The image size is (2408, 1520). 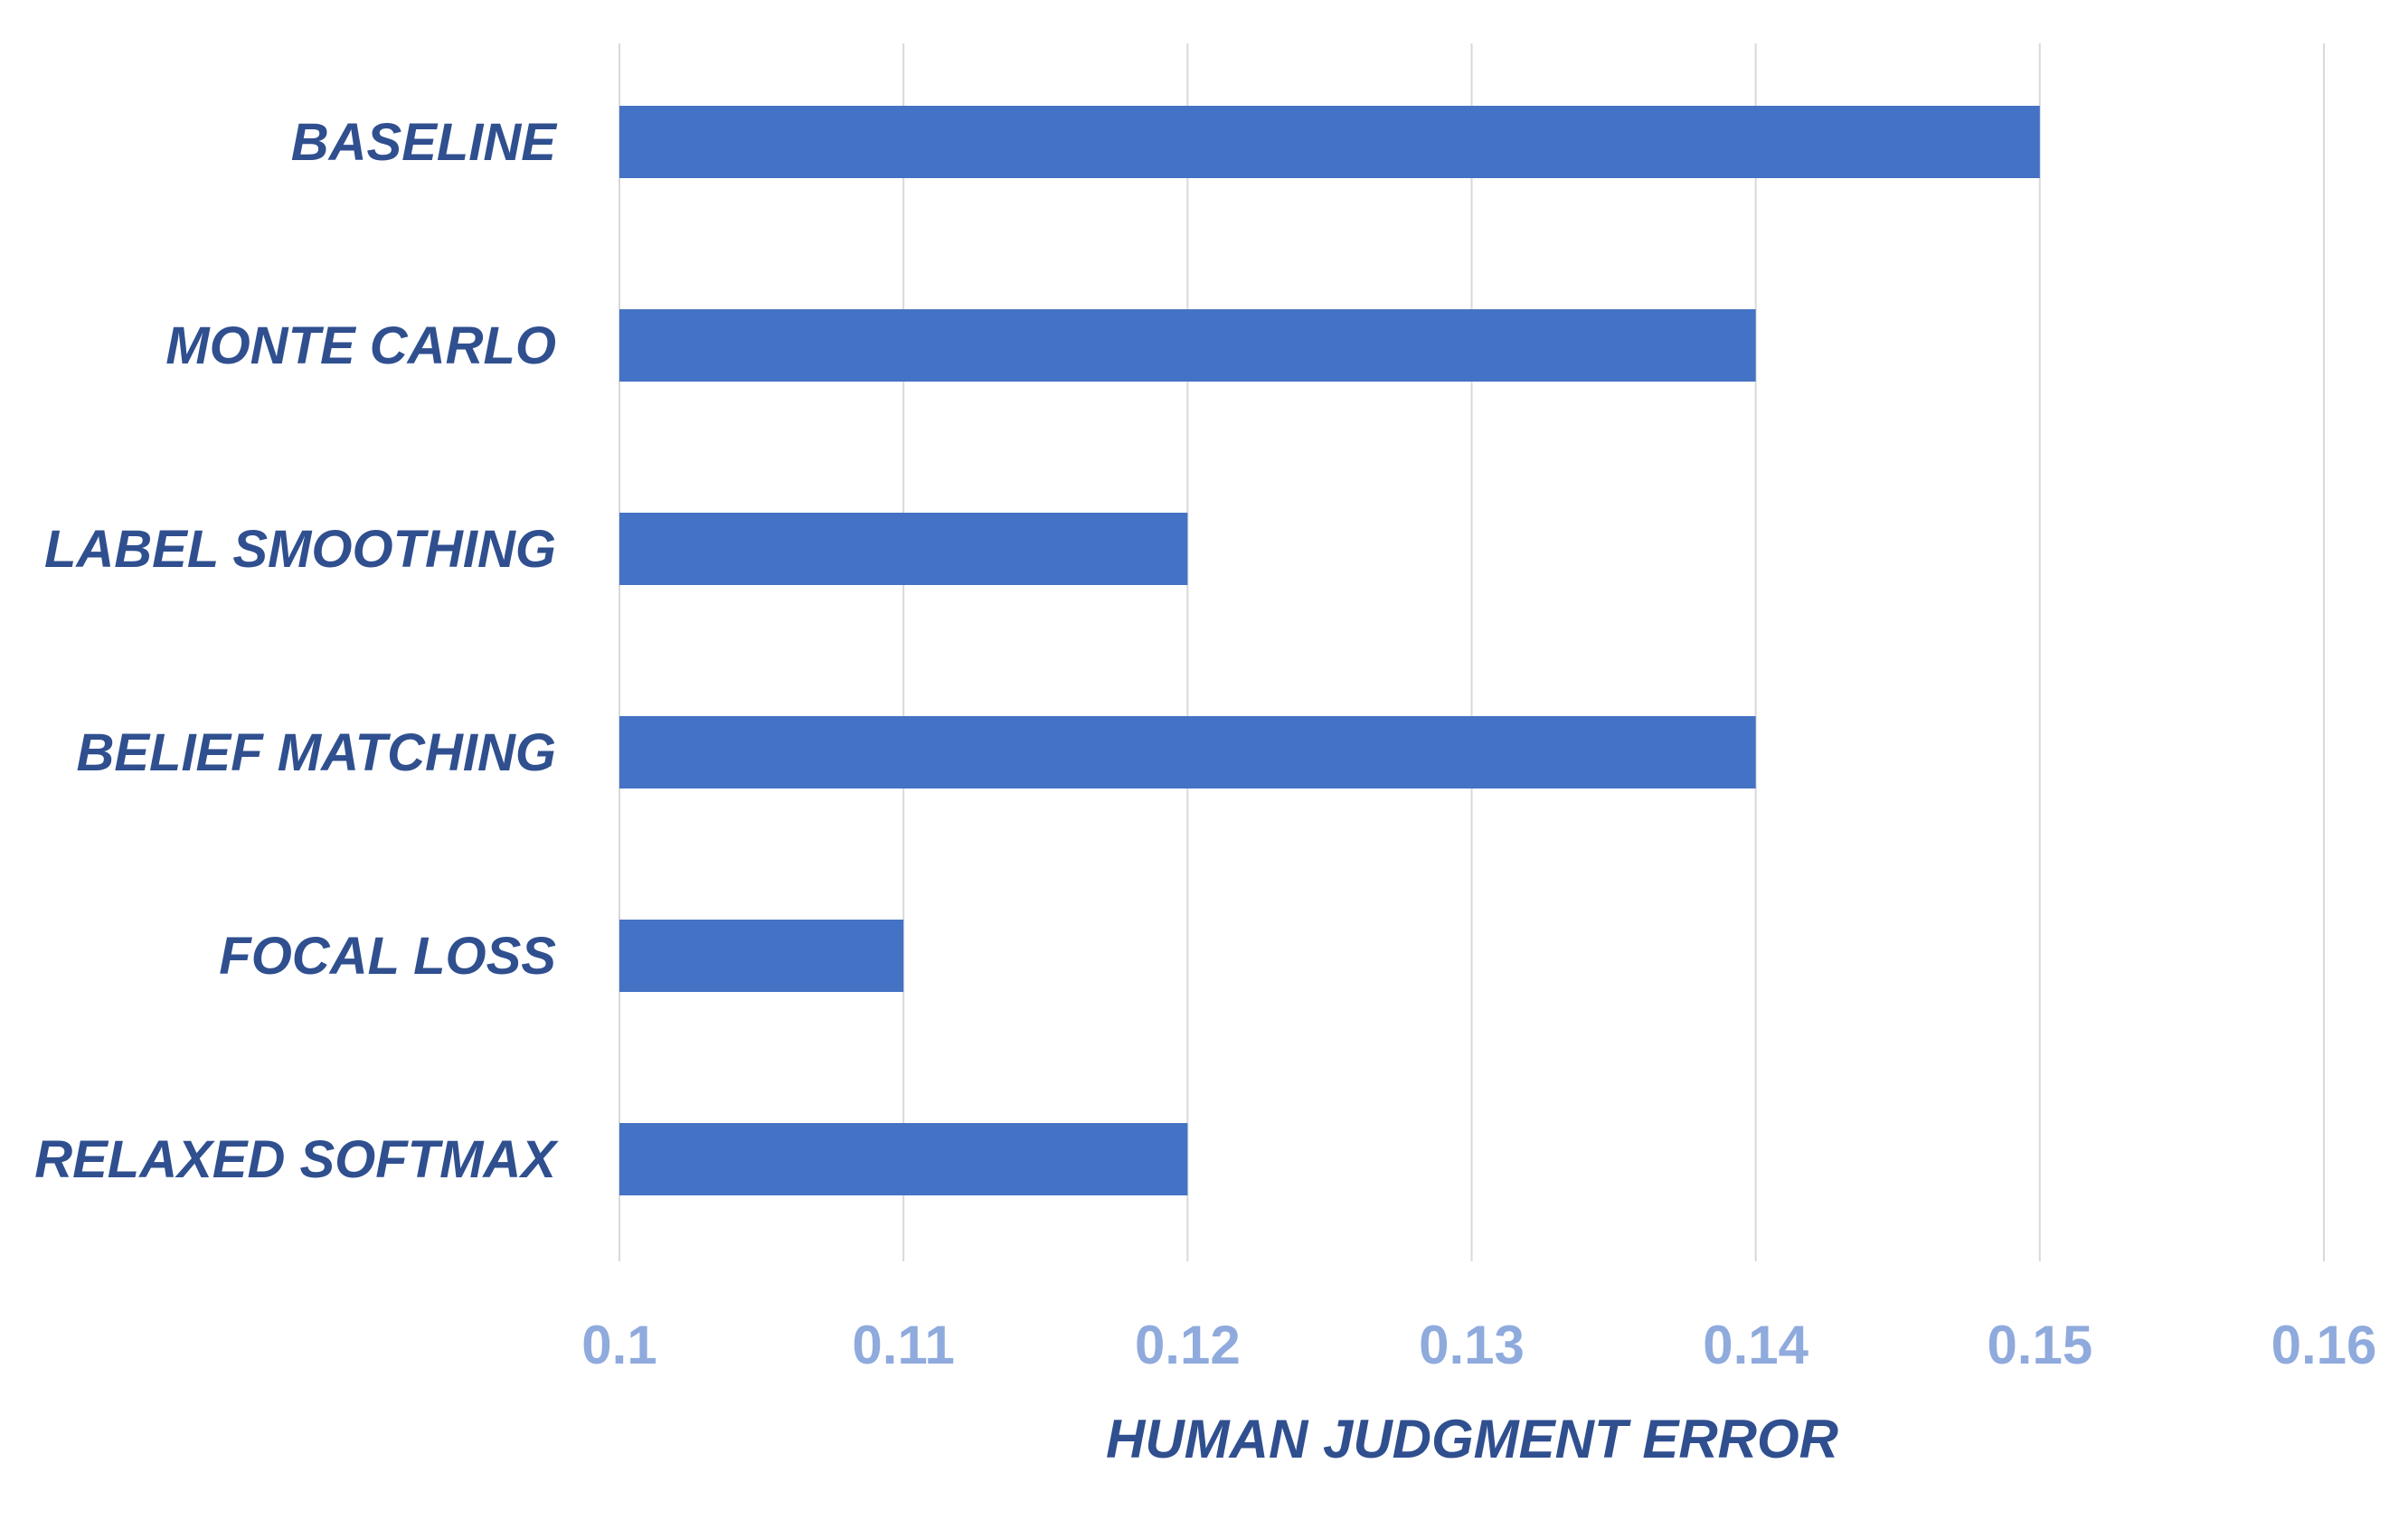 I want to click on category-label: BASELINE, so click(x=425, y=142).